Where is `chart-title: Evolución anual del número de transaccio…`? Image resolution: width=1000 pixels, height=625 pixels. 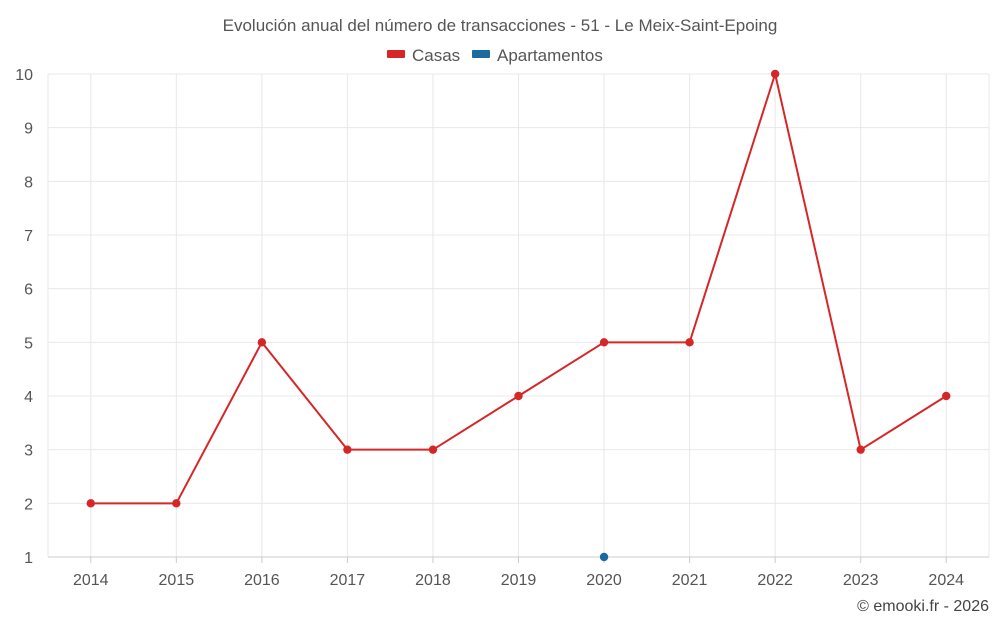 chart-title: Evolución anual del número de transaccio… is located at coordinates (500, 25).